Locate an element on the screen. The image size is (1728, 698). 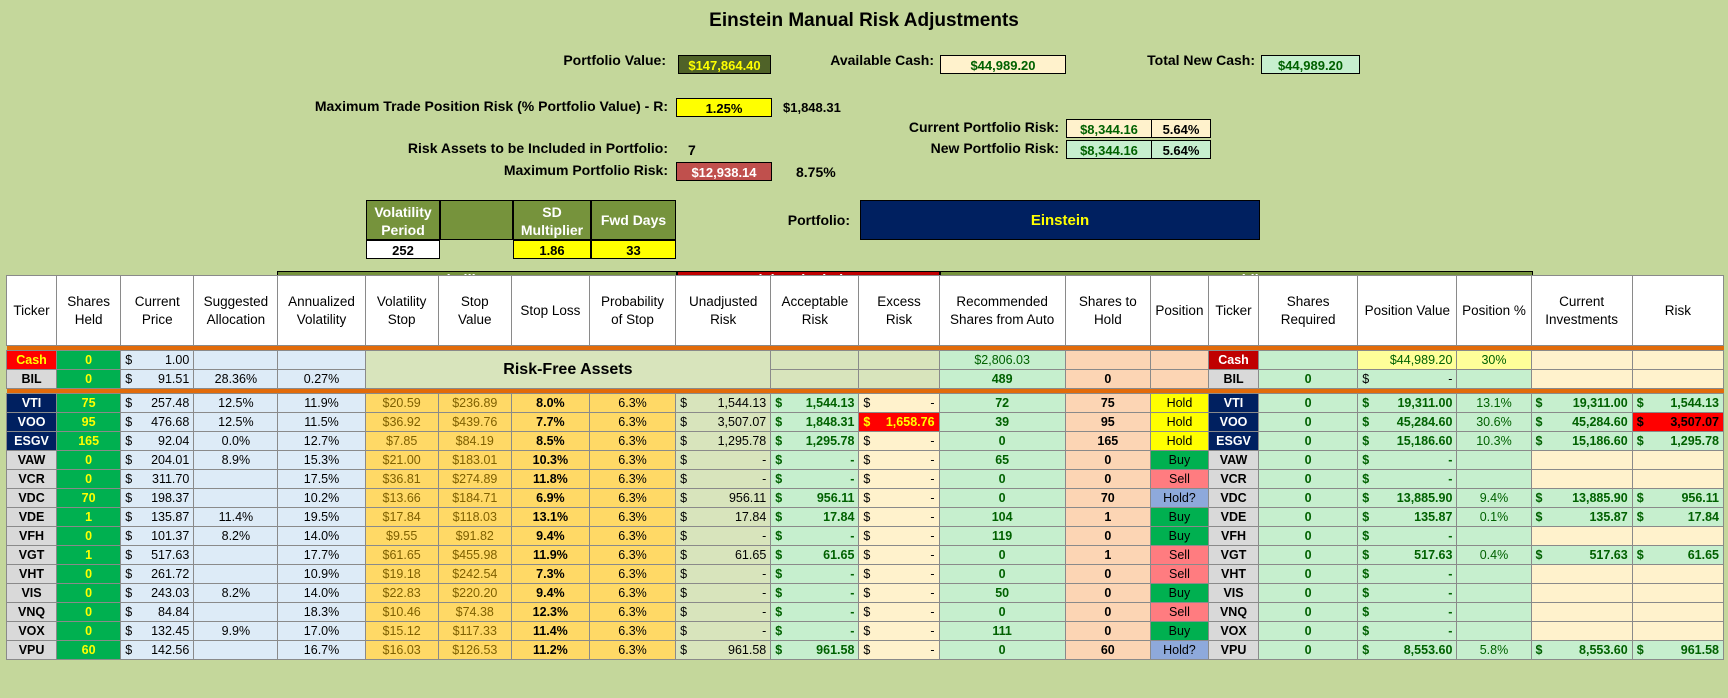
annualized-volatility-cell: 10.9% is located at coordinates (321, 574).